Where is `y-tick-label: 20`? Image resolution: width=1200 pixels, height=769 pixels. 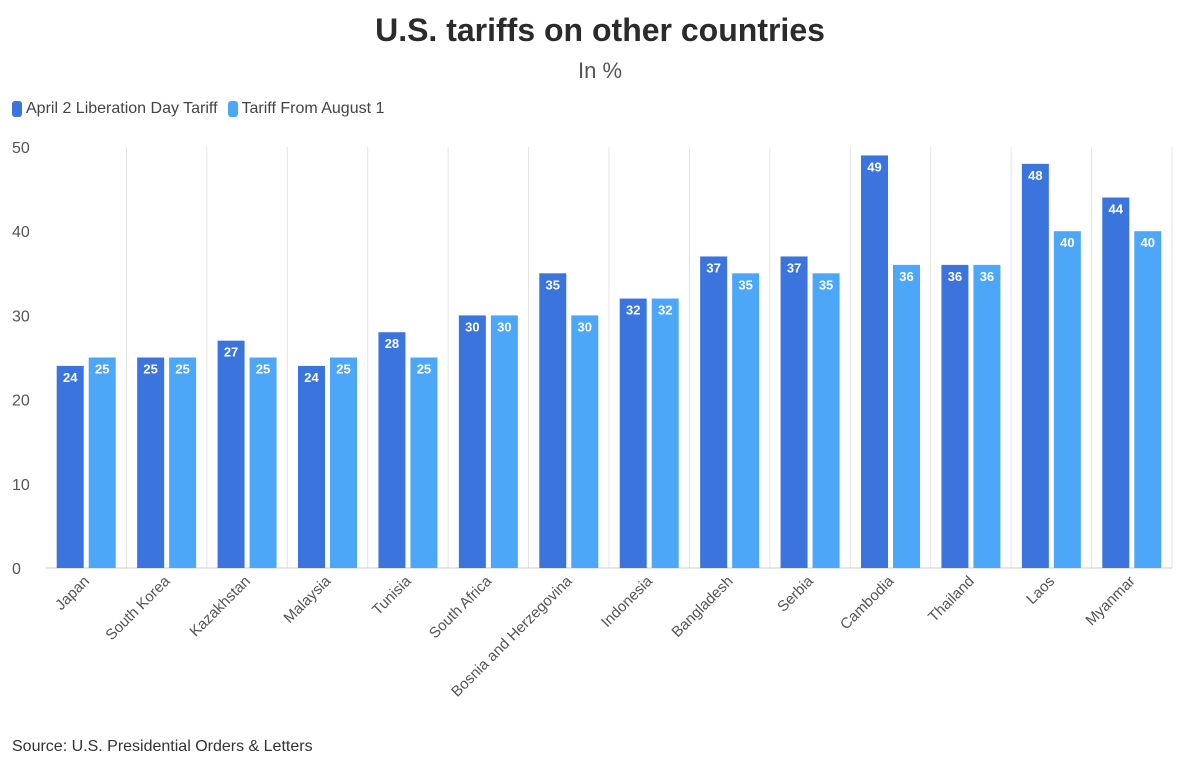 y-tick-label: 20 is located at coordinates (21, 401).